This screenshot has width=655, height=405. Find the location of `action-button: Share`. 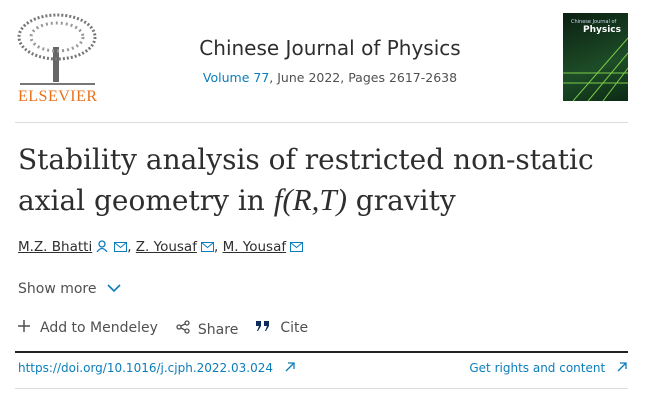

action-button: Share is located at coordinates (207, 329).